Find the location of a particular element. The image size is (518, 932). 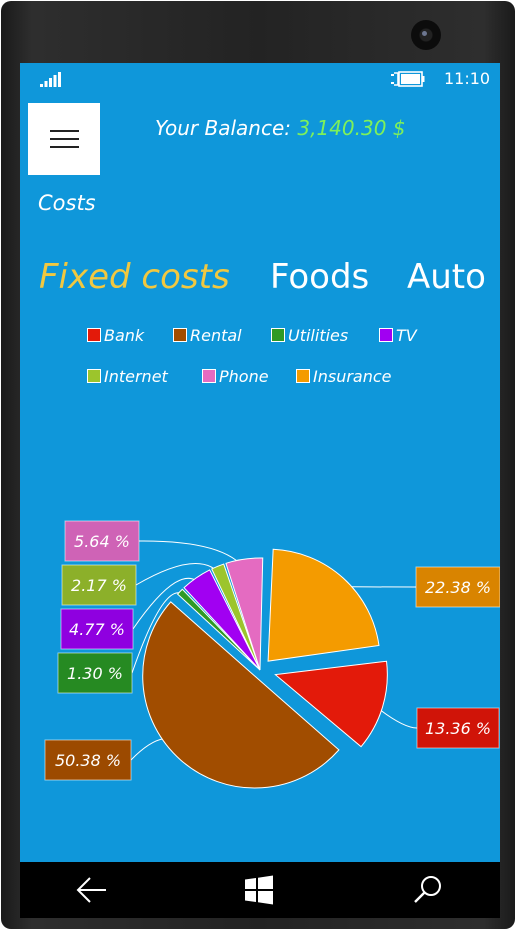

signal-bars-icon is located at coordinates (50, 79).